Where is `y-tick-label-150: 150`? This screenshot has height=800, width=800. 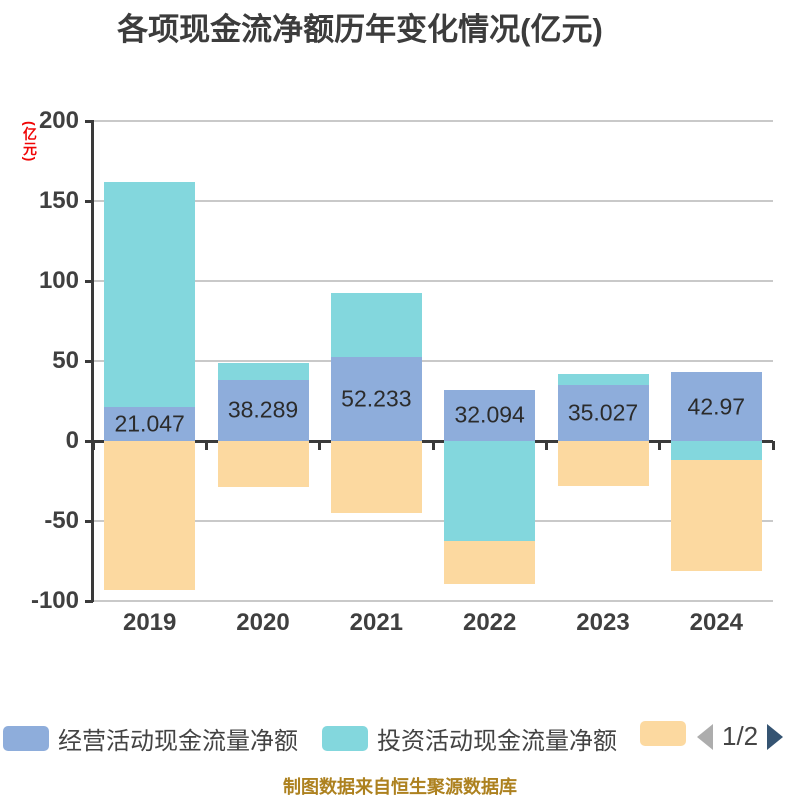
y-tick-label-150: 150 is located at coordinates (58, 200).